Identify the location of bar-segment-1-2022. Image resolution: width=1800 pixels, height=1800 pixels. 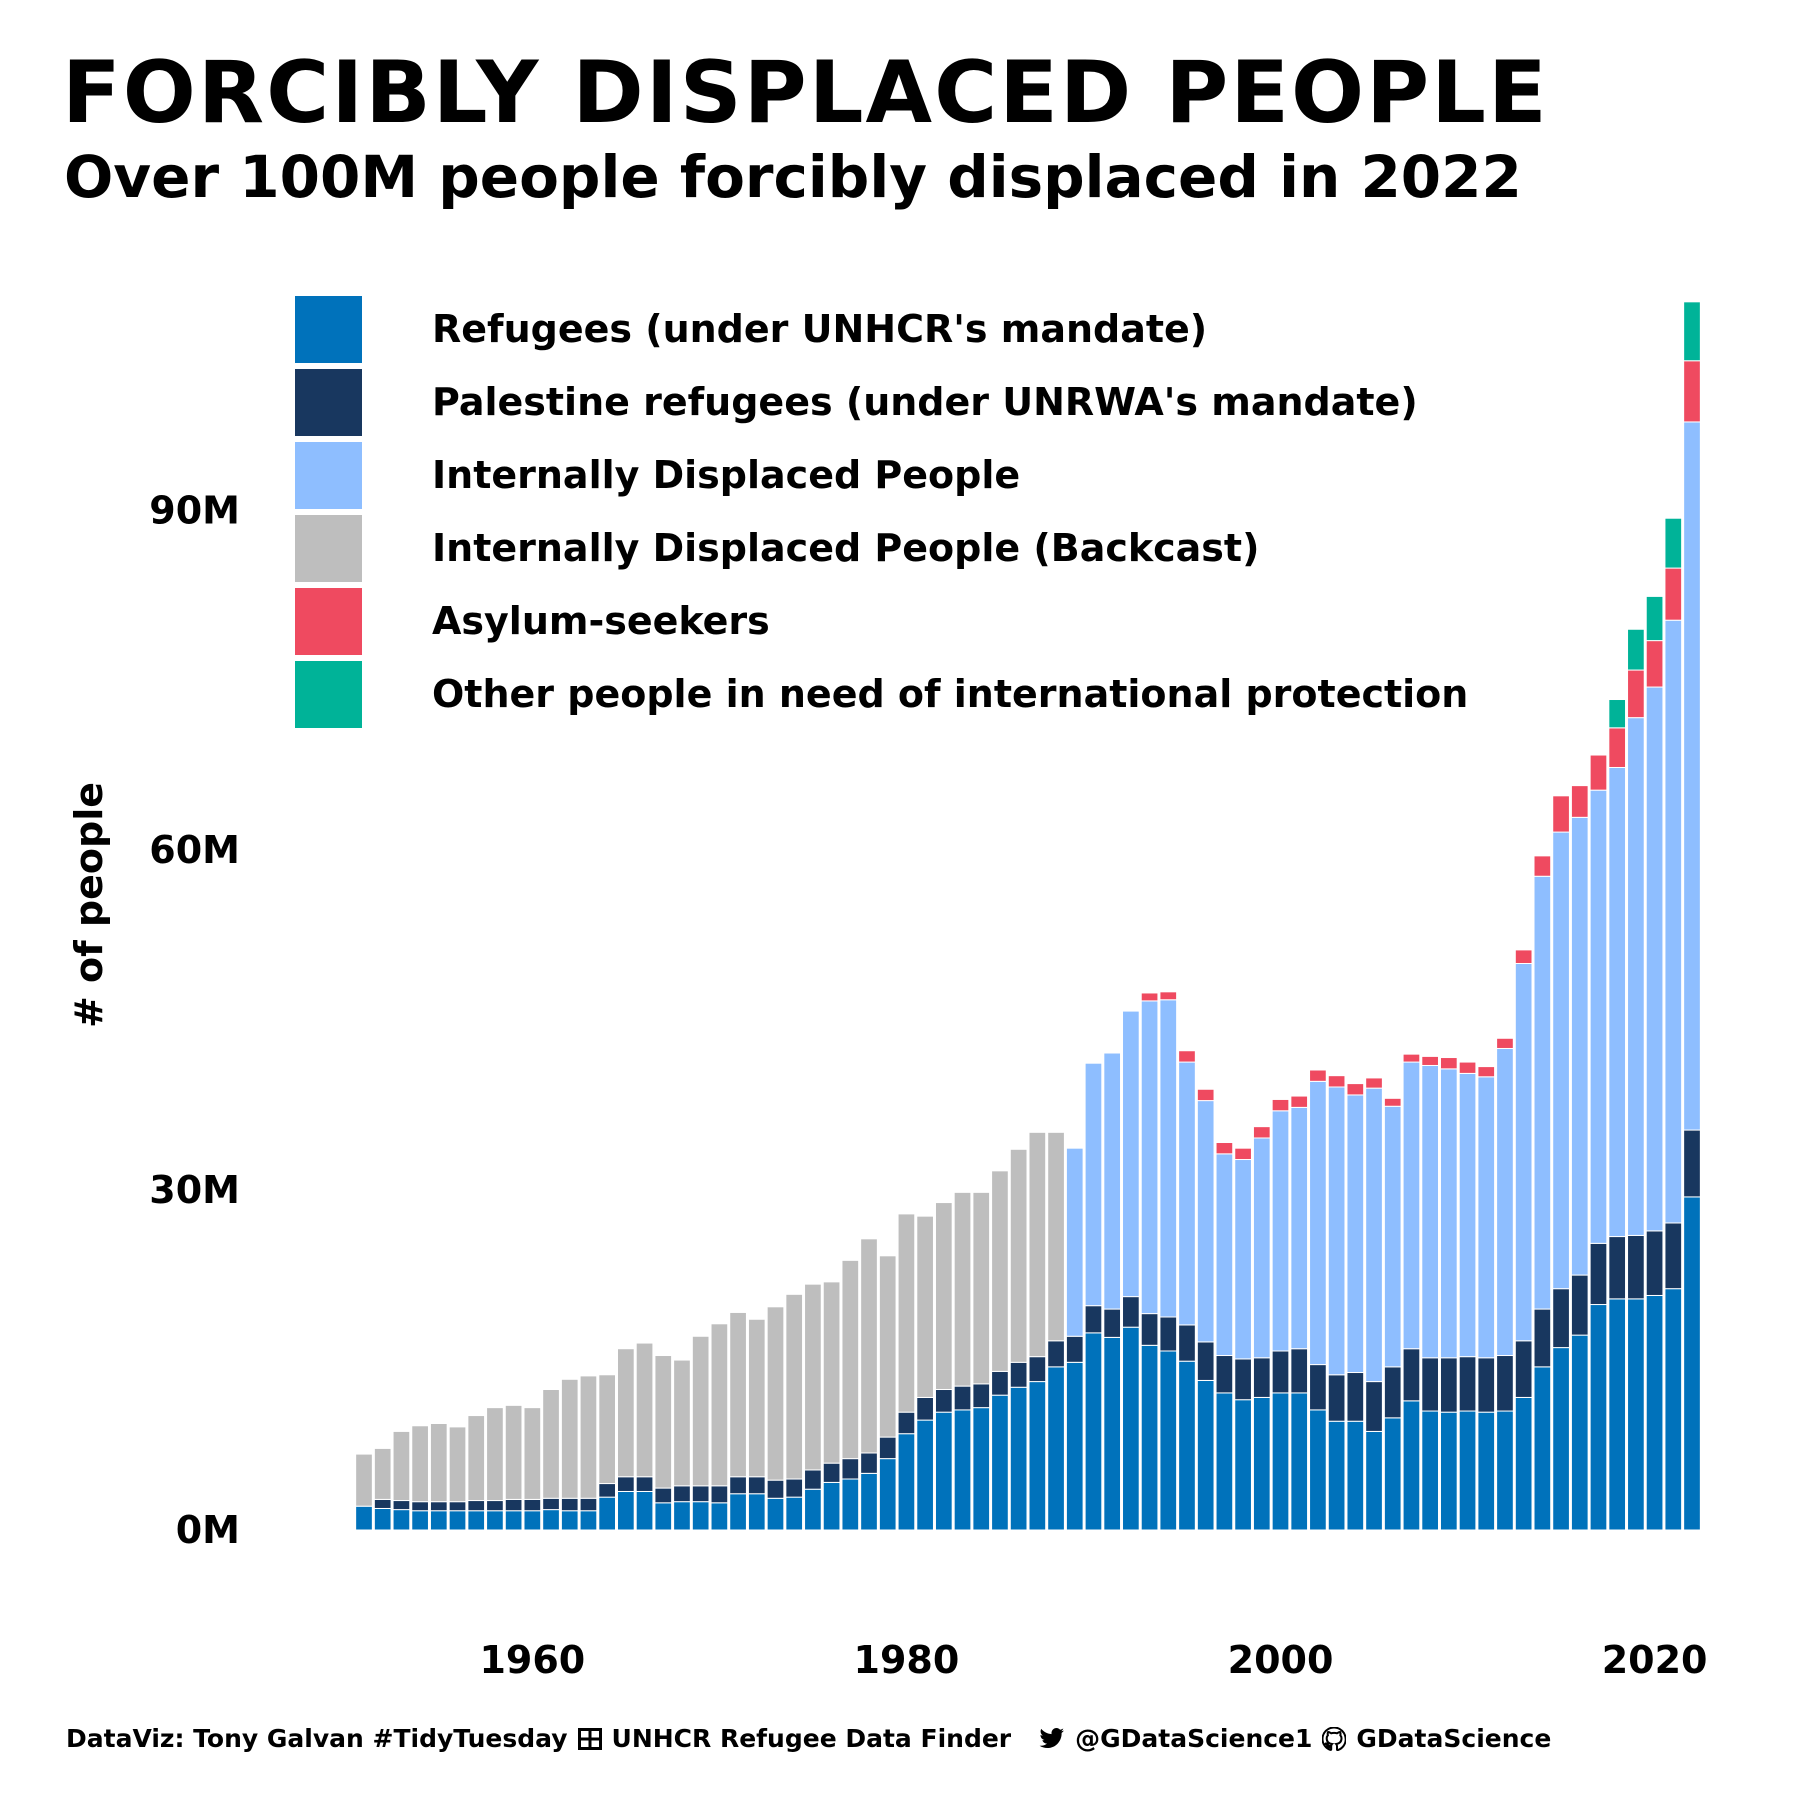
(1692, 1163).